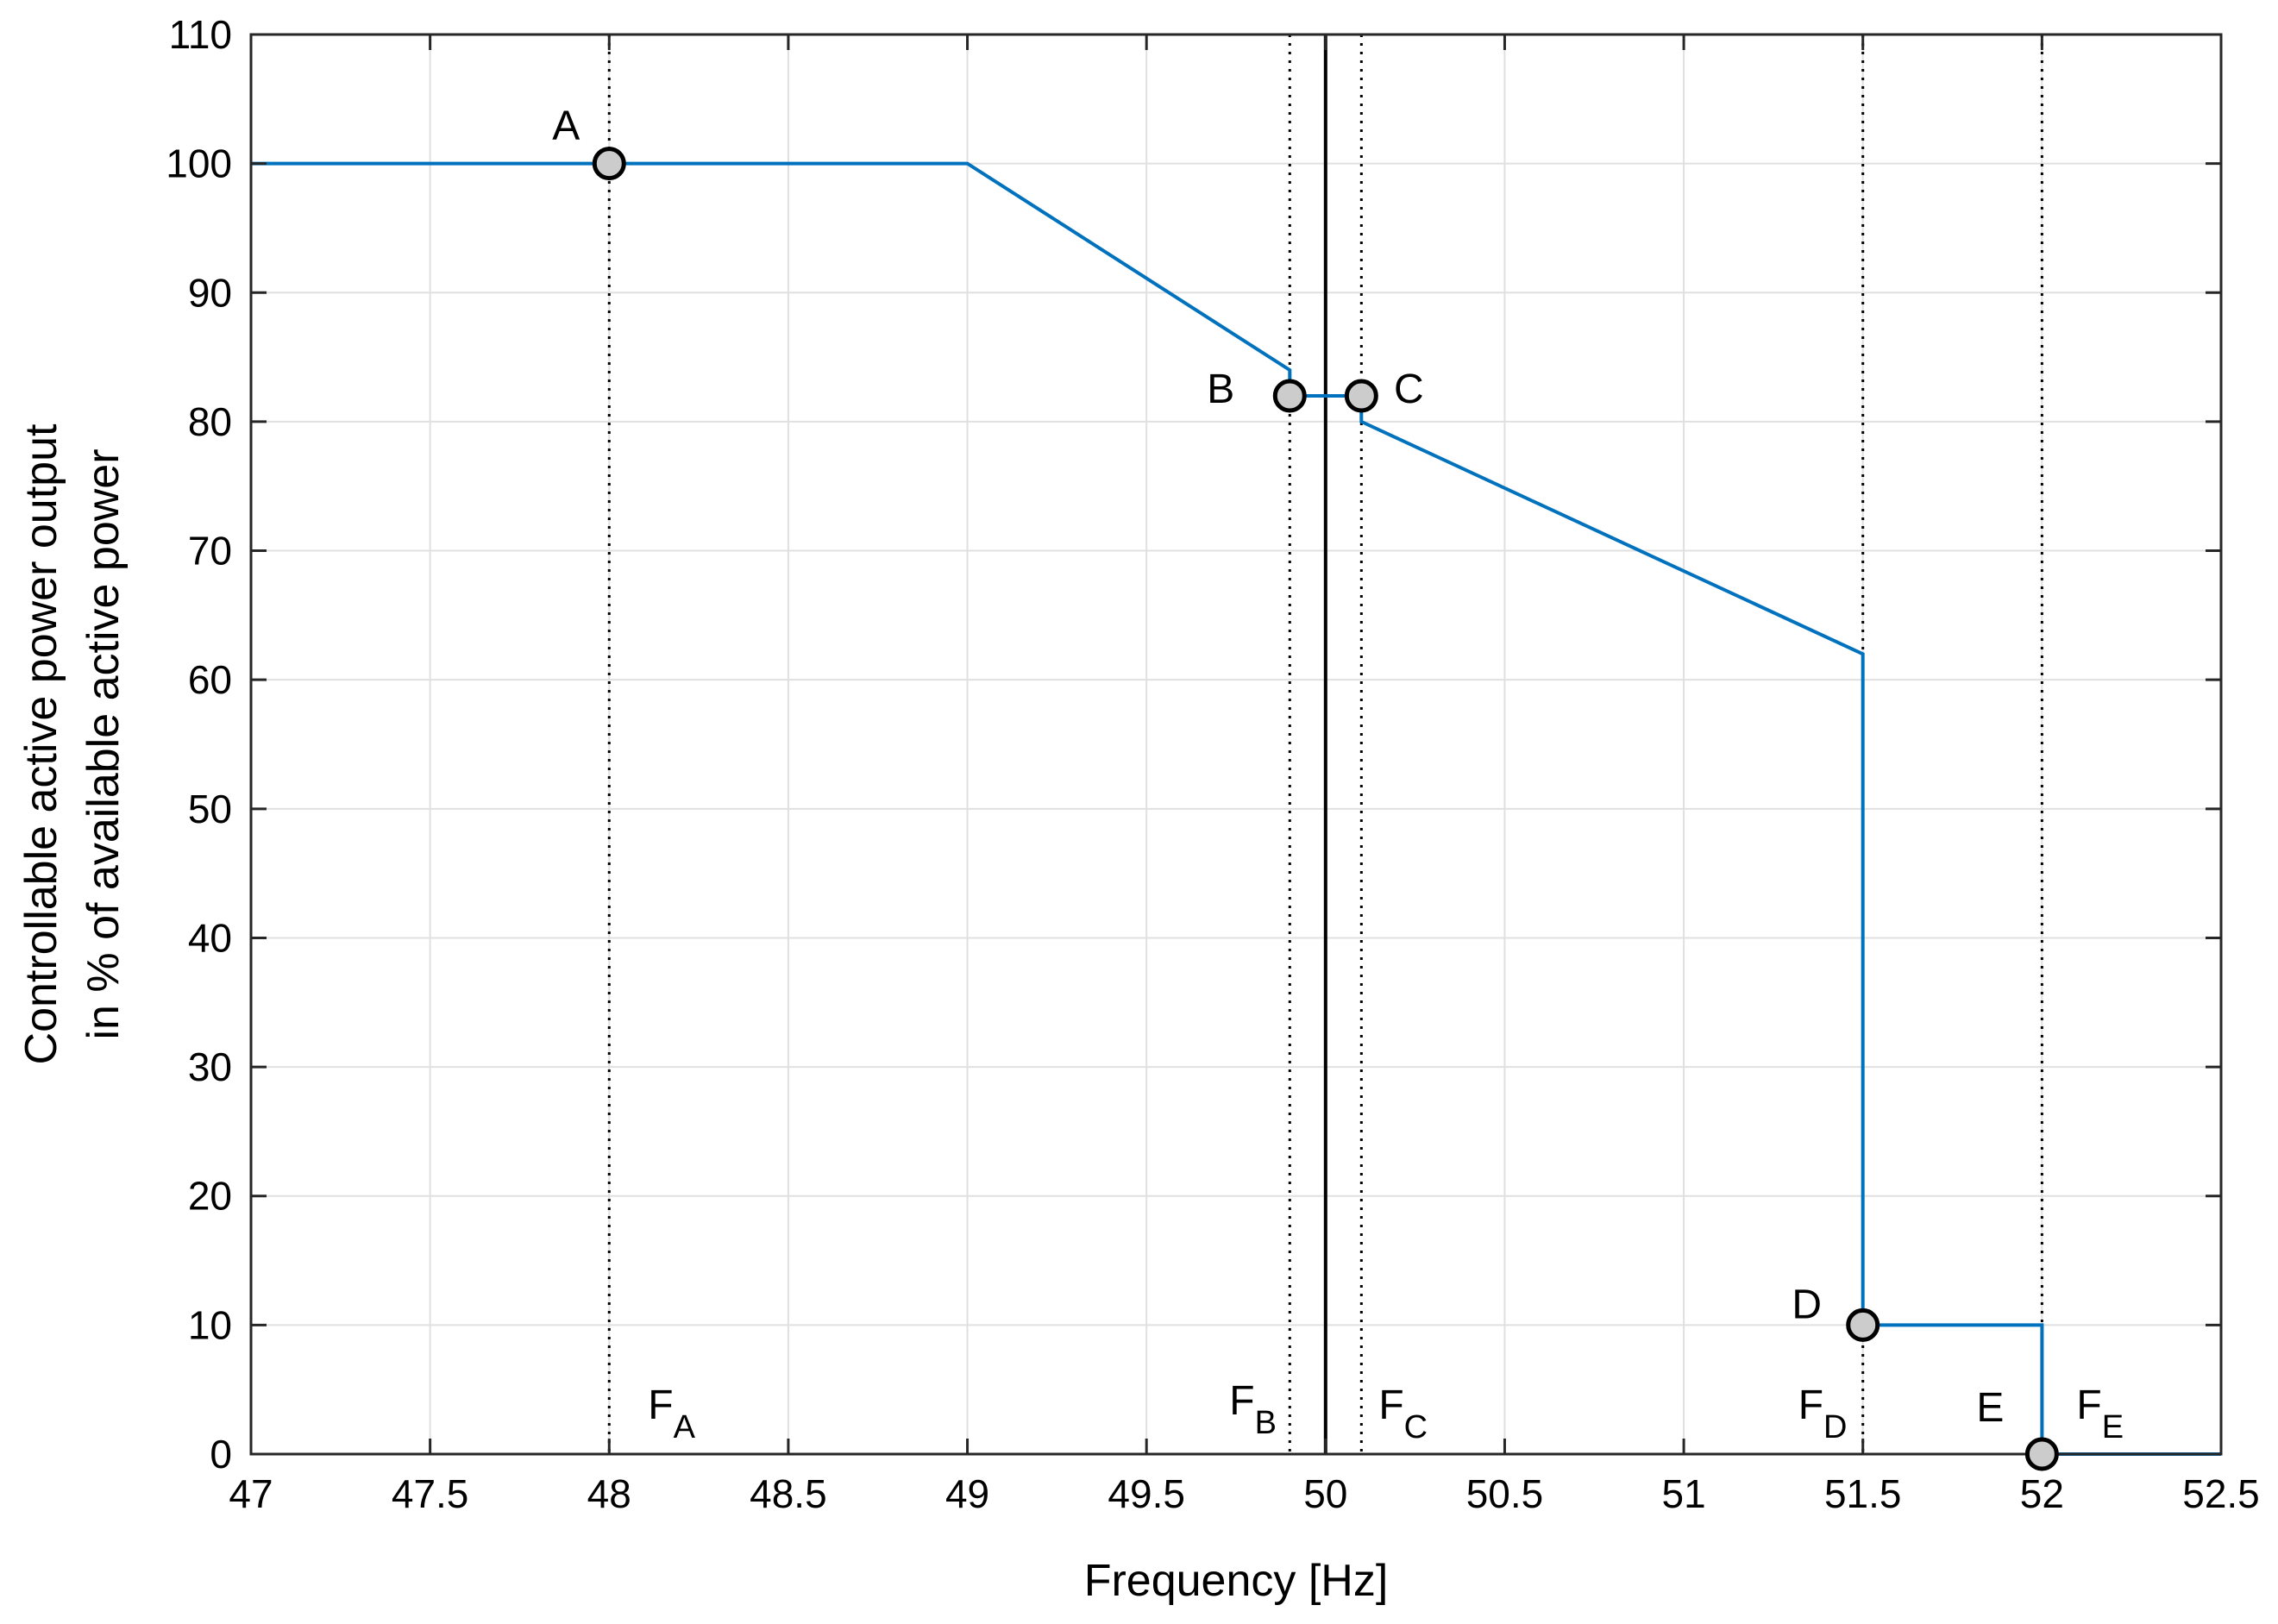 The width and height of the screenshot is (2278, 1624). Describe the element at coordinates (1253, 1409) in the screenshot. I see `f-label-b: FB` at that location.